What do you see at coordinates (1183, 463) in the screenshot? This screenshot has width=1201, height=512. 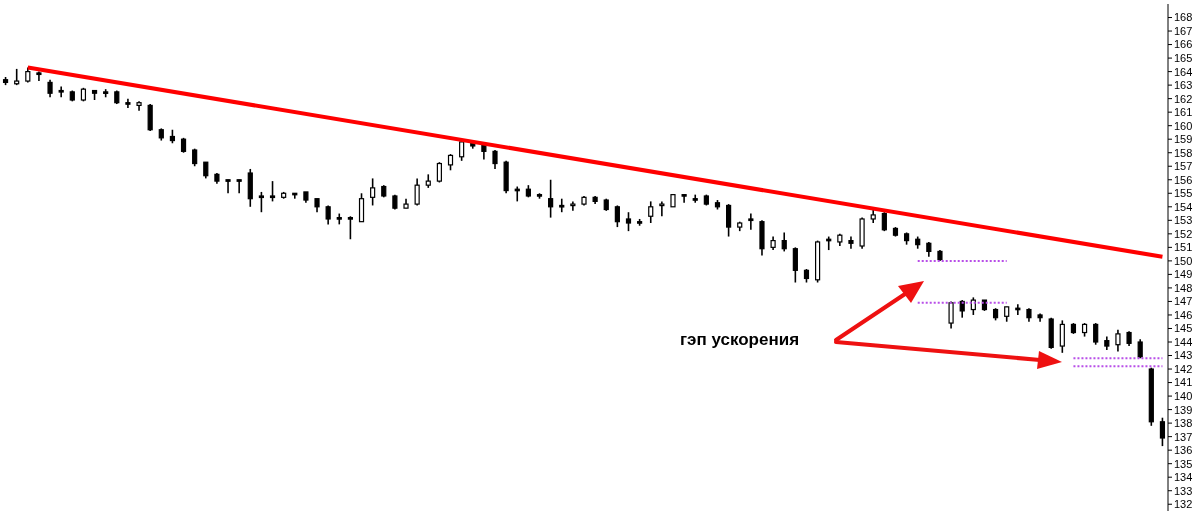 I see `y-tick-label: 135` at bounding box center [1183, 463].